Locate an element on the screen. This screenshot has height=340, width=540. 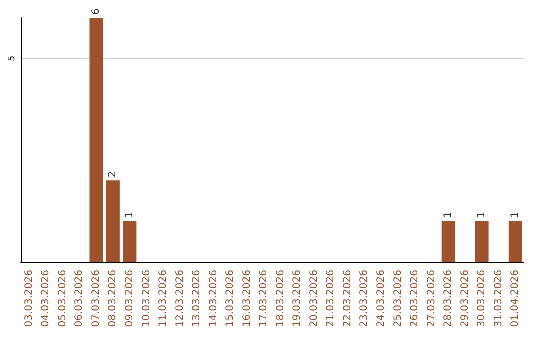
x-tick-label: 24.03.2026 is located at coordinates (381, 299).